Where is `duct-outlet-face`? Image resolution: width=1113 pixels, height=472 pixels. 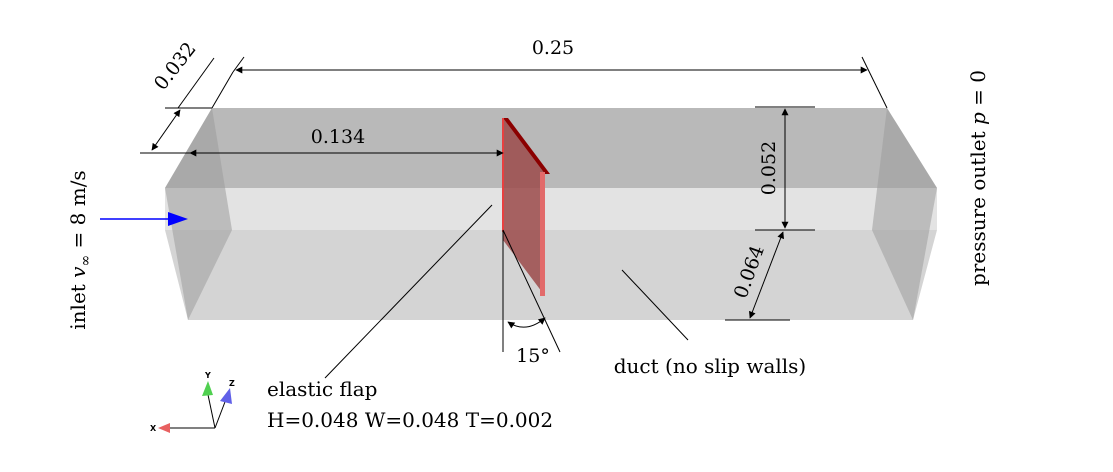
duct-outlet-face is located at coordinates (904, 214).